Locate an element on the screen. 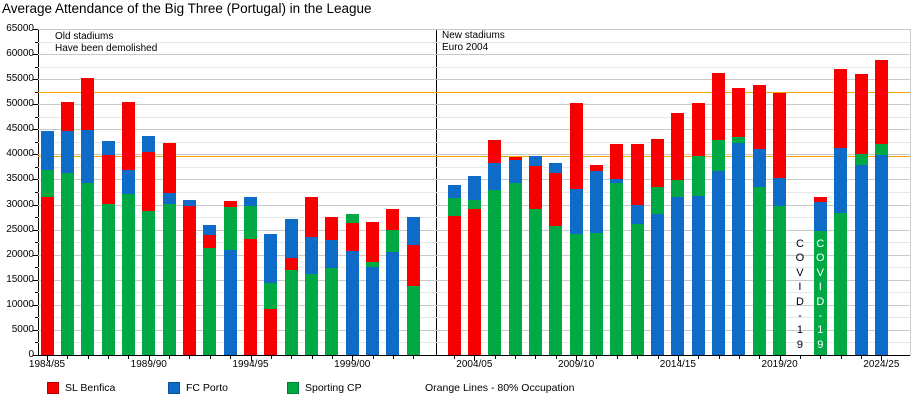 Image resolution: width=918 pixels, height=400 pixels. x-axis-label-1999-00: 1999/00 is located at coordinates (352, 364).